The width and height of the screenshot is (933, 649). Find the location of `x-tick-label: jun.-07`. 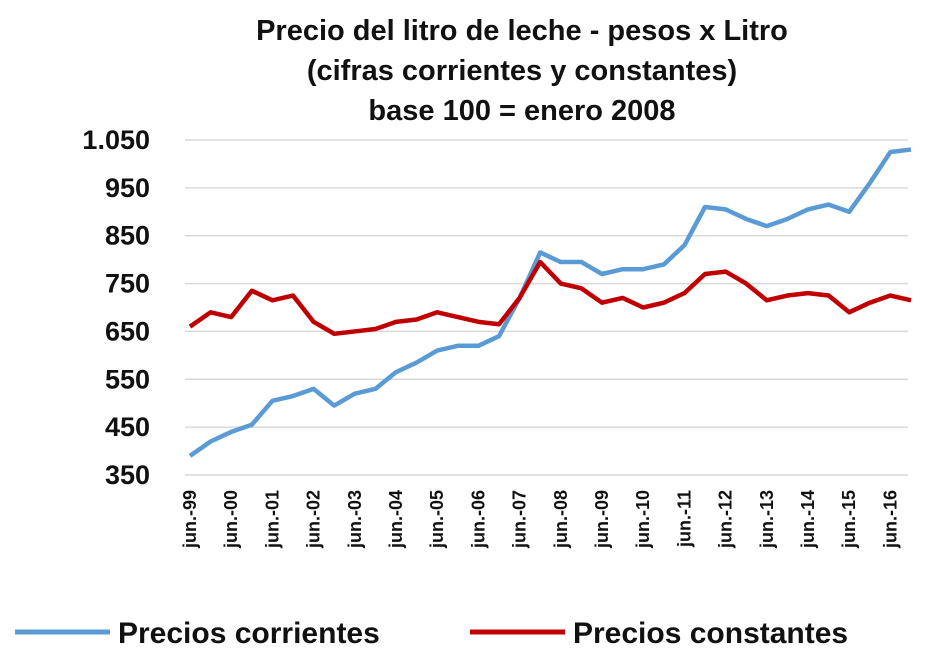

x-tick-label: jun.-07 is located at coordinates (520, 519).